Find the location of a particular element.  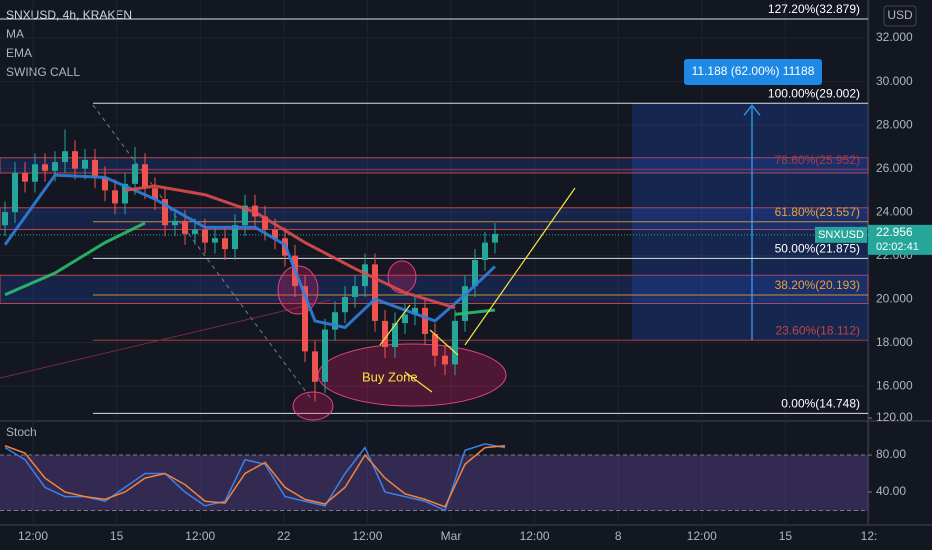

y-tick-label: 16.000 is located at coordinates (894, 385).